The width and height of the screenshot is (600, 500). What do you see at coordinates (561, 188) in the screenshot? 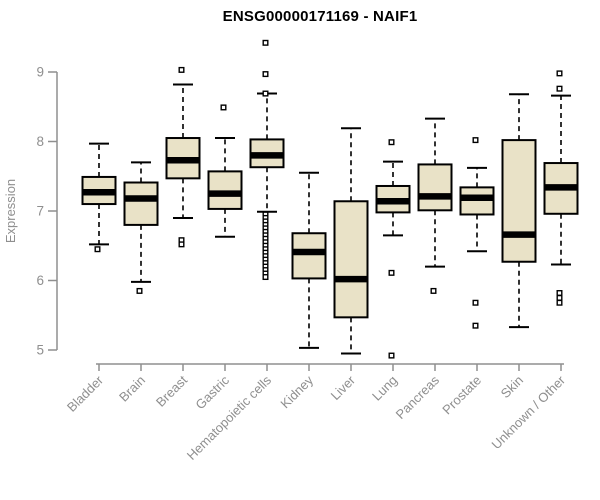
I see `boxplot-unknown-other` at bounding box center [561, 188].